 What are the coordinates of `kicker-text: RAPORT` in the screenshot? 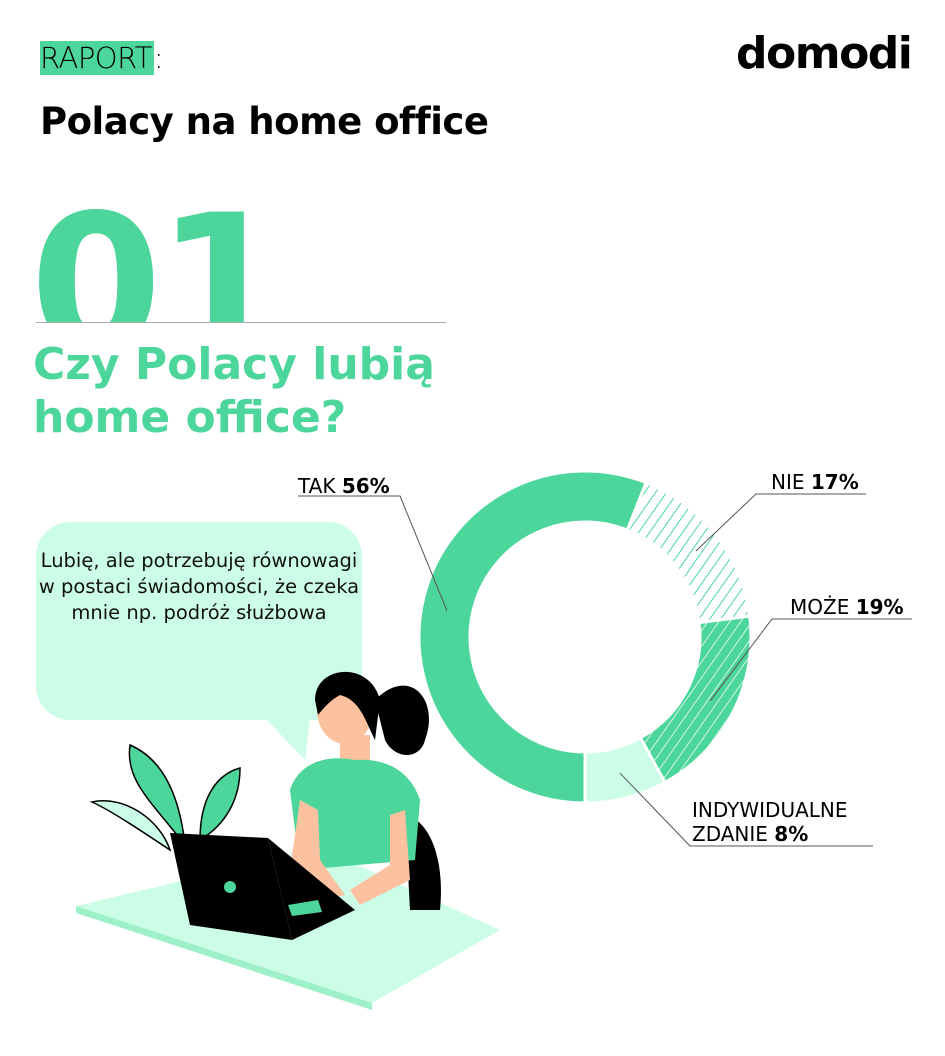 It's located at (97, 58).